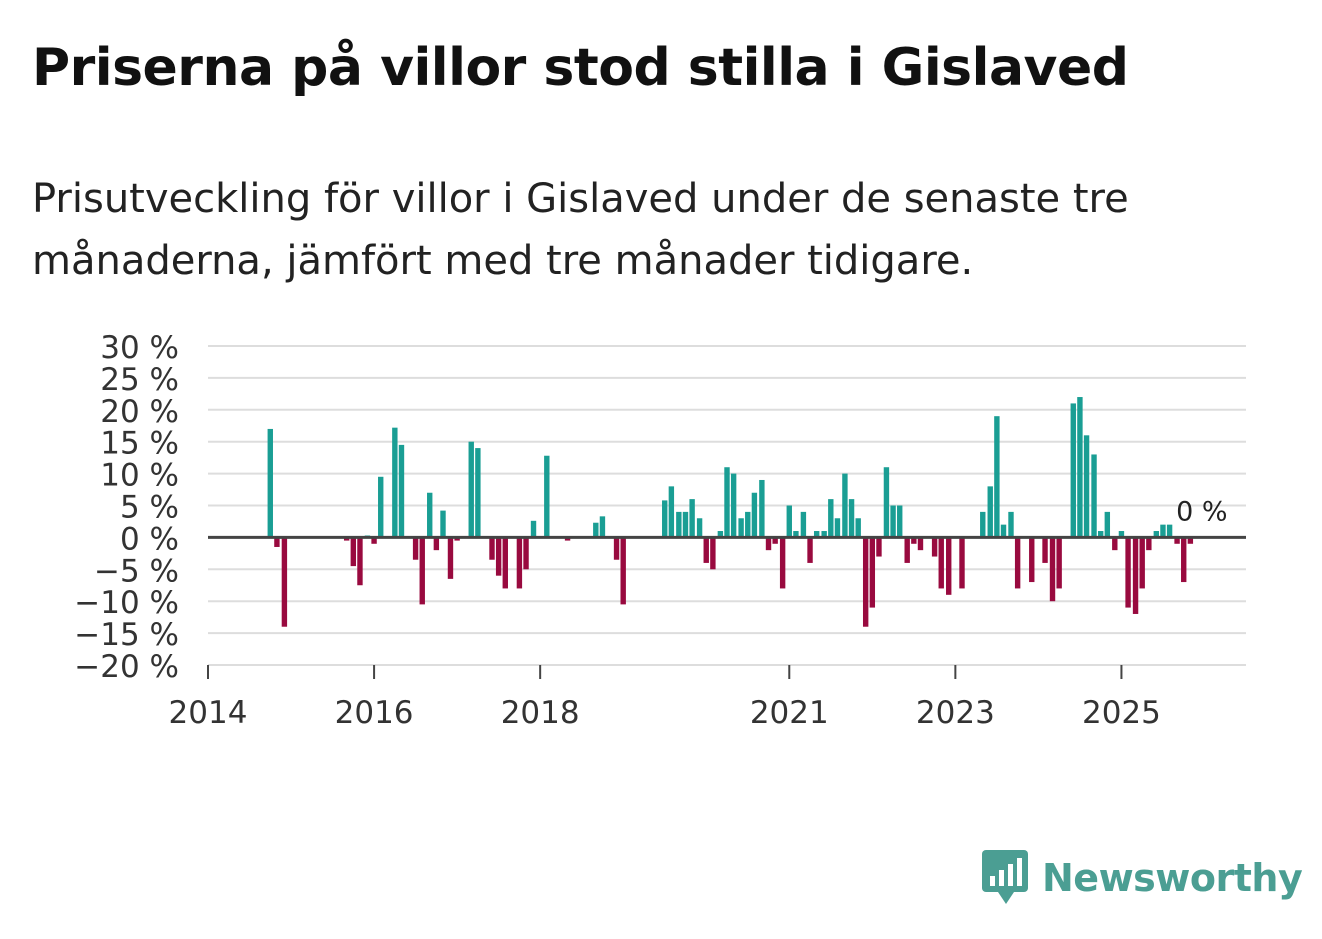 The width and height of the screenshot is (1322, 939). Describe the element at coordinates (789, 713) in the screenshot. I see `x-tick-label: 2021` at that location.